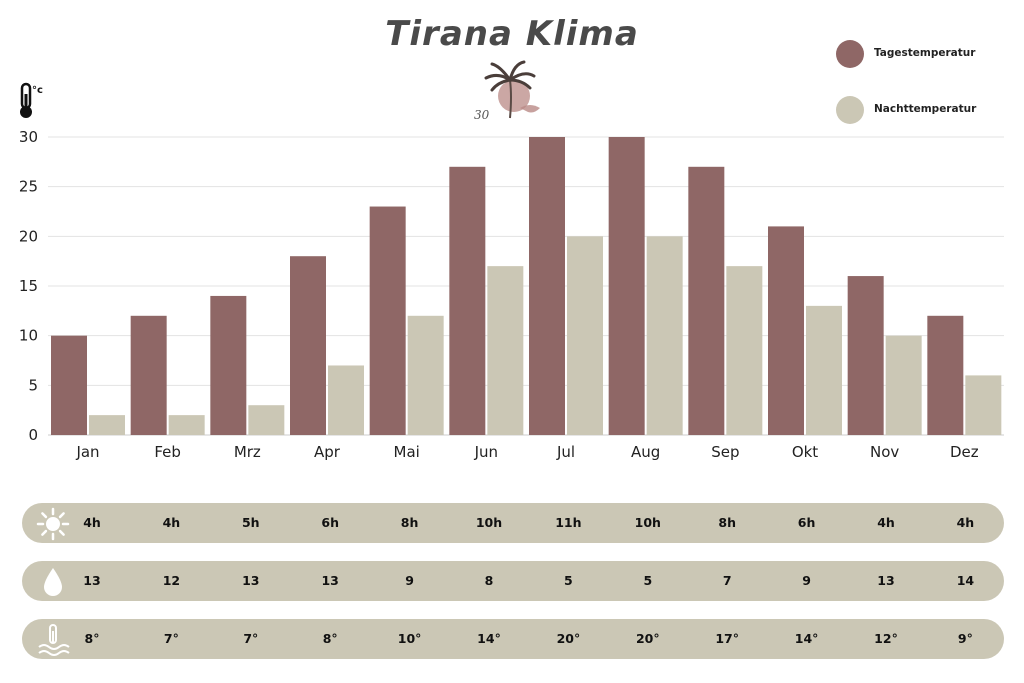  I want to click on x-tick-label: Aug, so click(645, 452).